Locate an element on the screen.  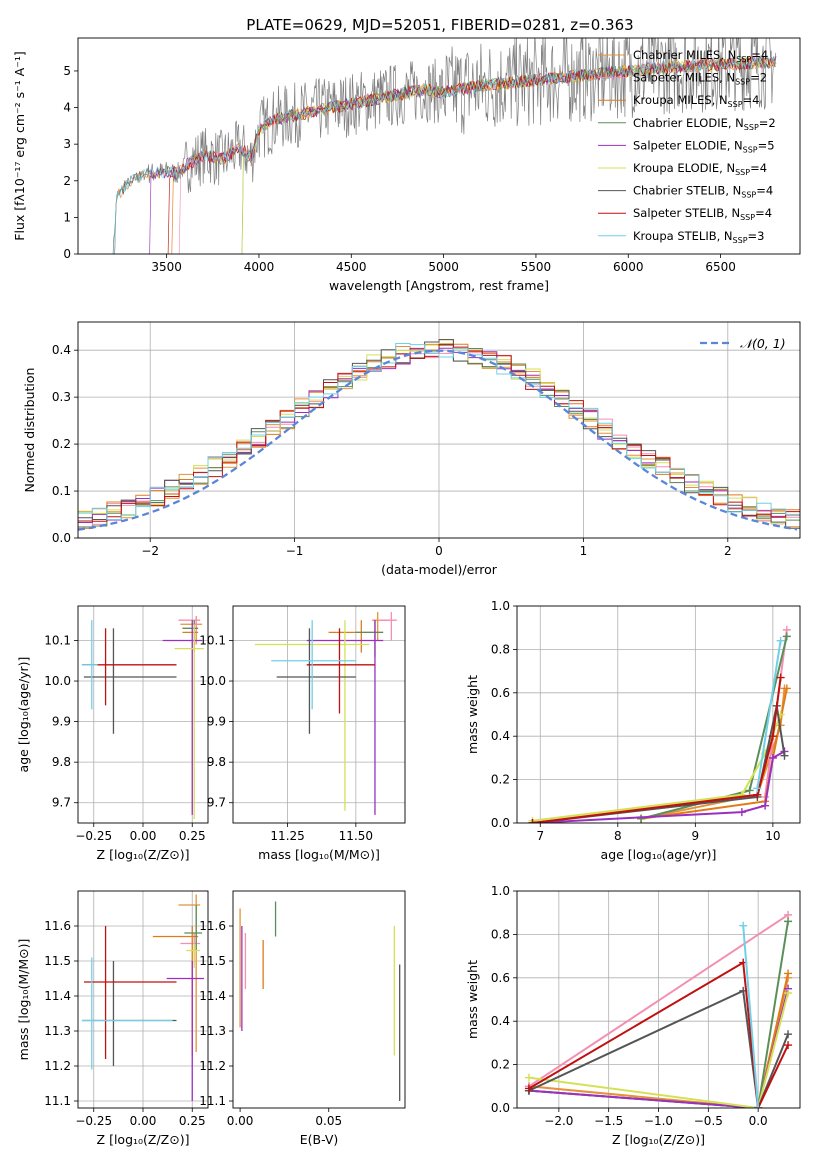
plot-mass_ebv: 0.00 0.05 11.1 11.2 11.3 11.4 11.5 11.6 E(B-V) is located at coordinates (302, 1018).